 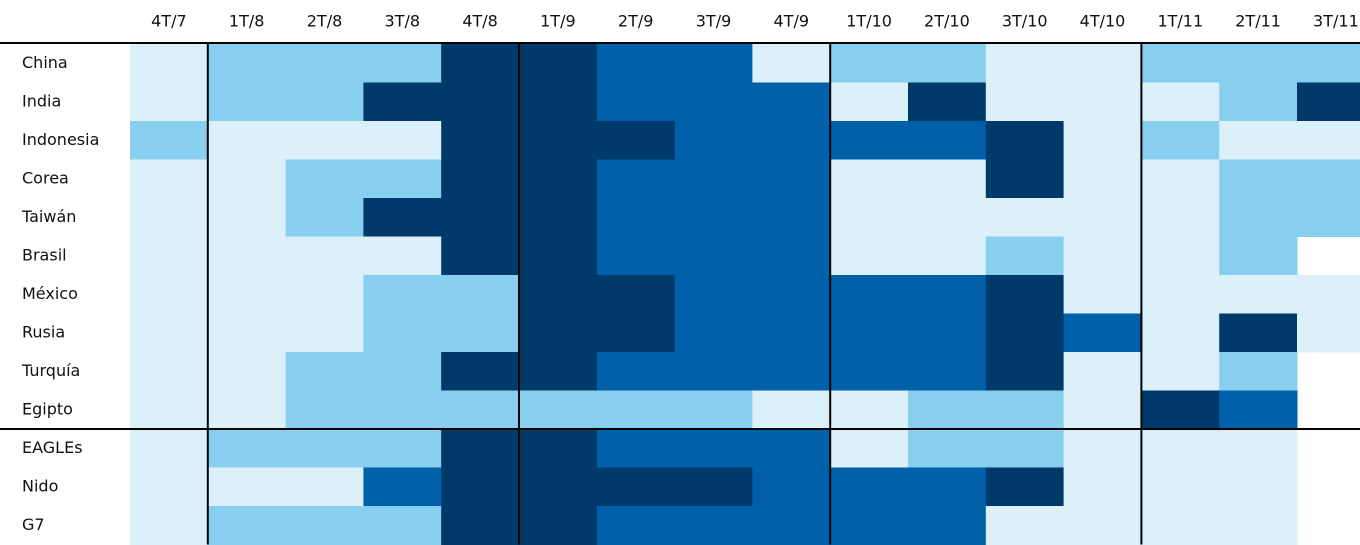 What do you see at coordinates (1103, 21) in the screenshot?
I see `column-label: 4T/10` at bounding box center [1103, 21].